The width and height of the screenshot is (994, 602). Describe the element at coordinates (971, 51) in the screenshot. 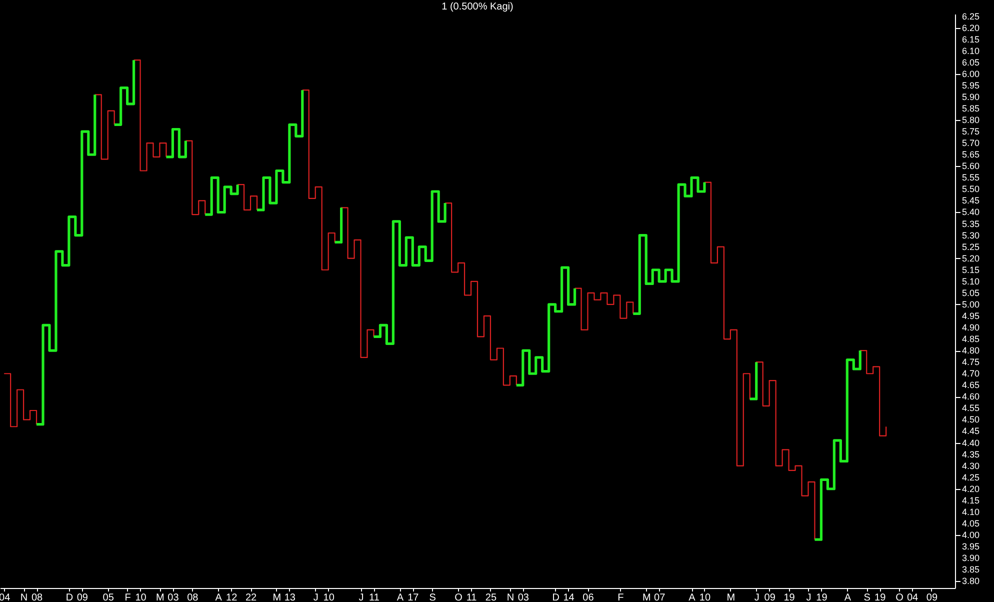

I see `y-tick-label: 6.10` at that location.